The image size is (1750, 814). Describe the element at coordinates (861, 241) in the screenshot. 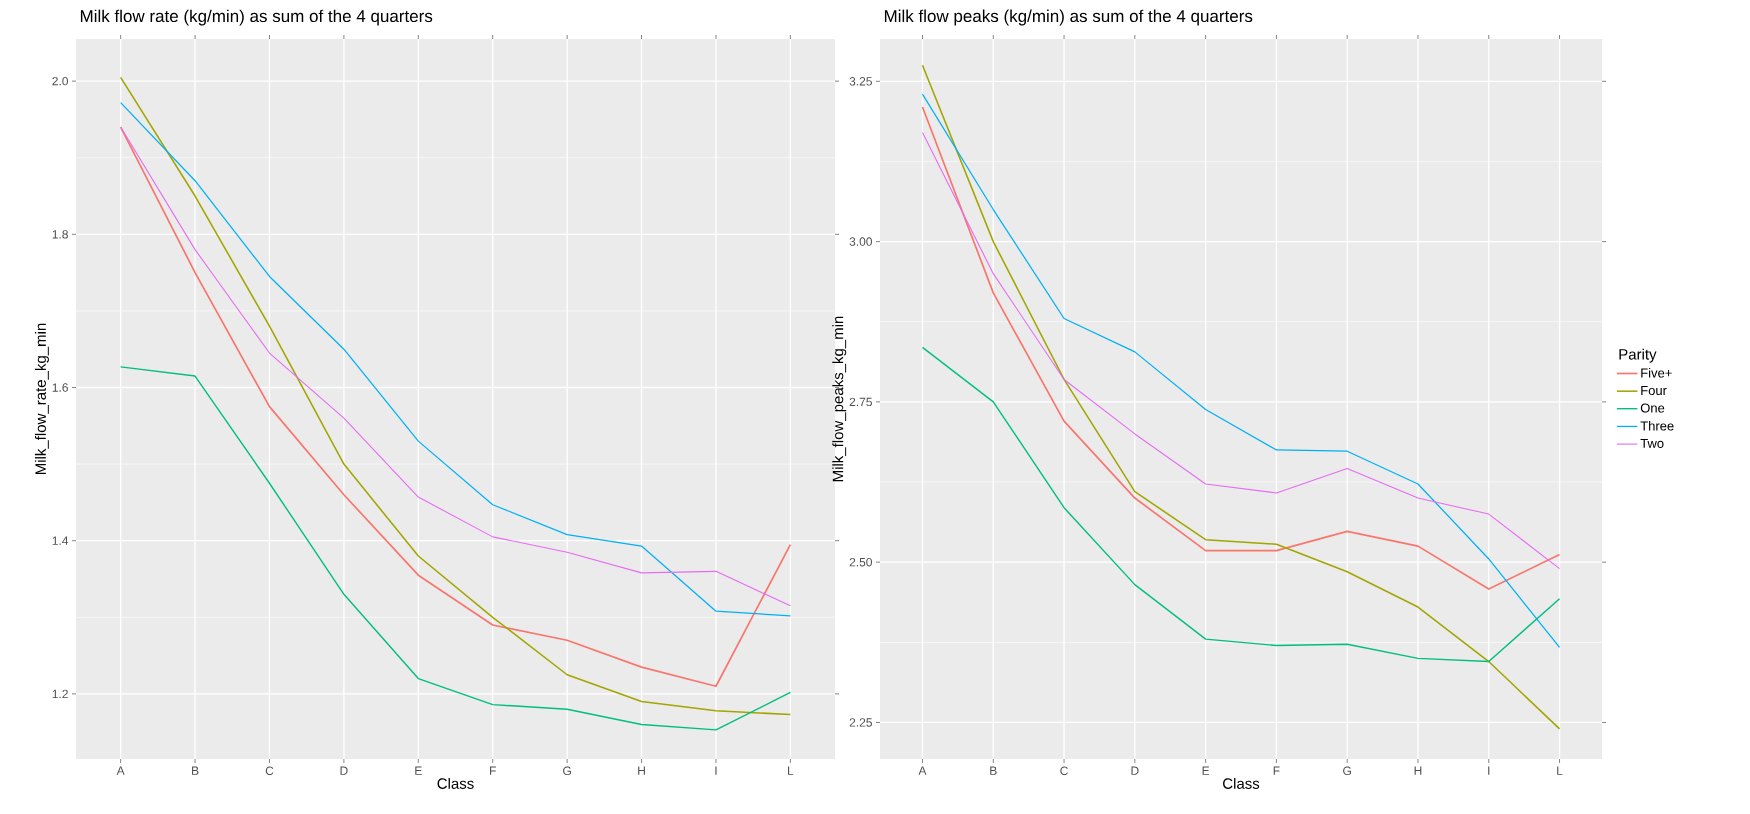

I see `y-tick-label: 3.00` at that location.